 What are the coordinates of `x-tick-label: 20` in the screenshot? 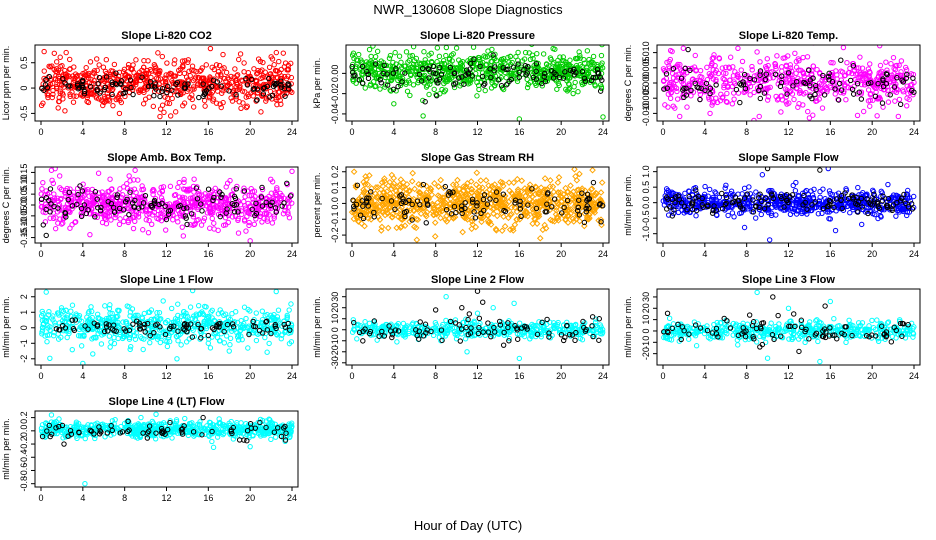 It's located at (250, 254).